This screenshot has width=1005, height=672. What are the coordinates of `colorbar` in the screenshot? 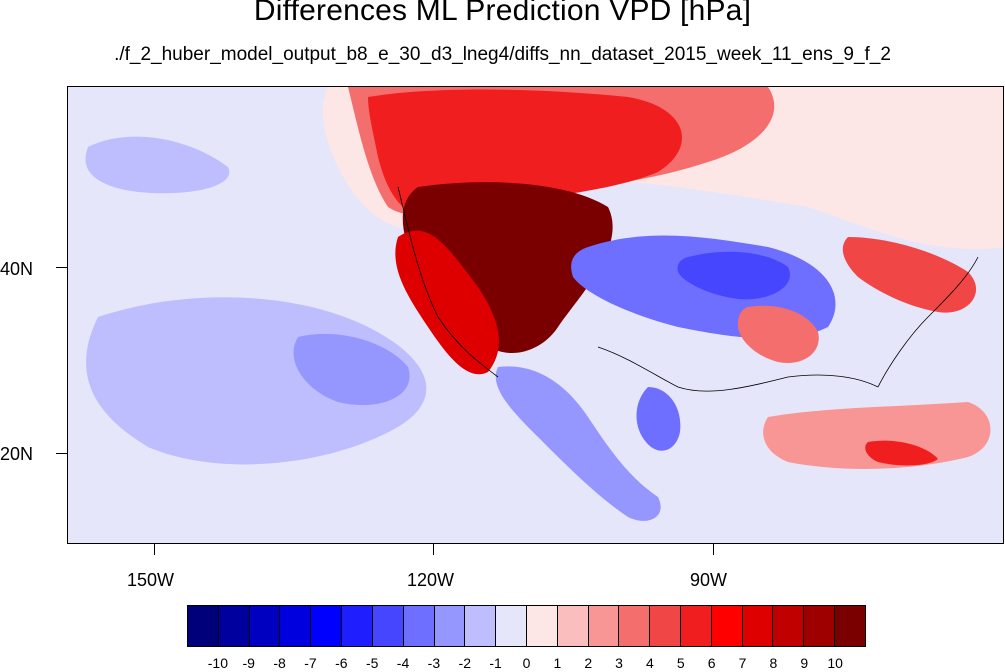 It's located at (526, 626).